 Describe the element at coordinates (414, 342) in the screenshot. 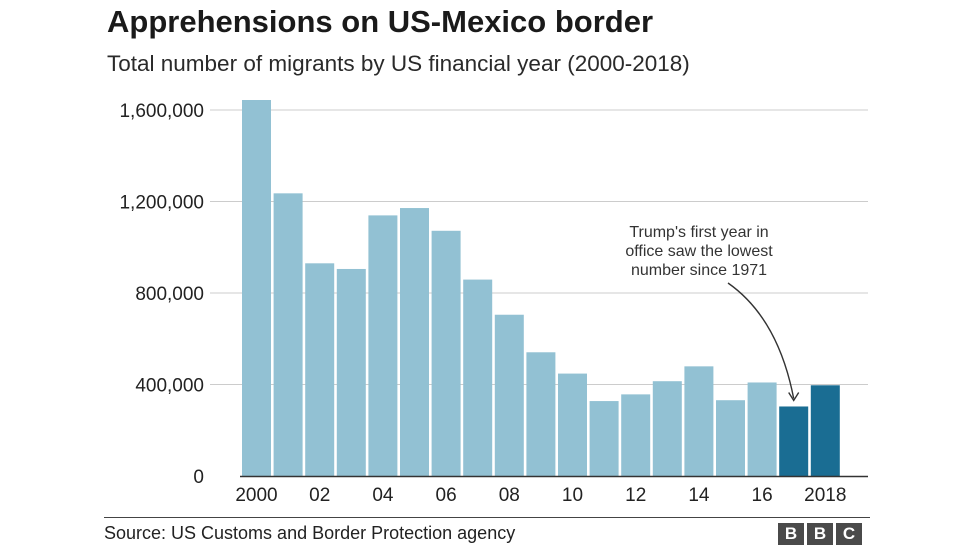

I see `bar-2005` at that location.